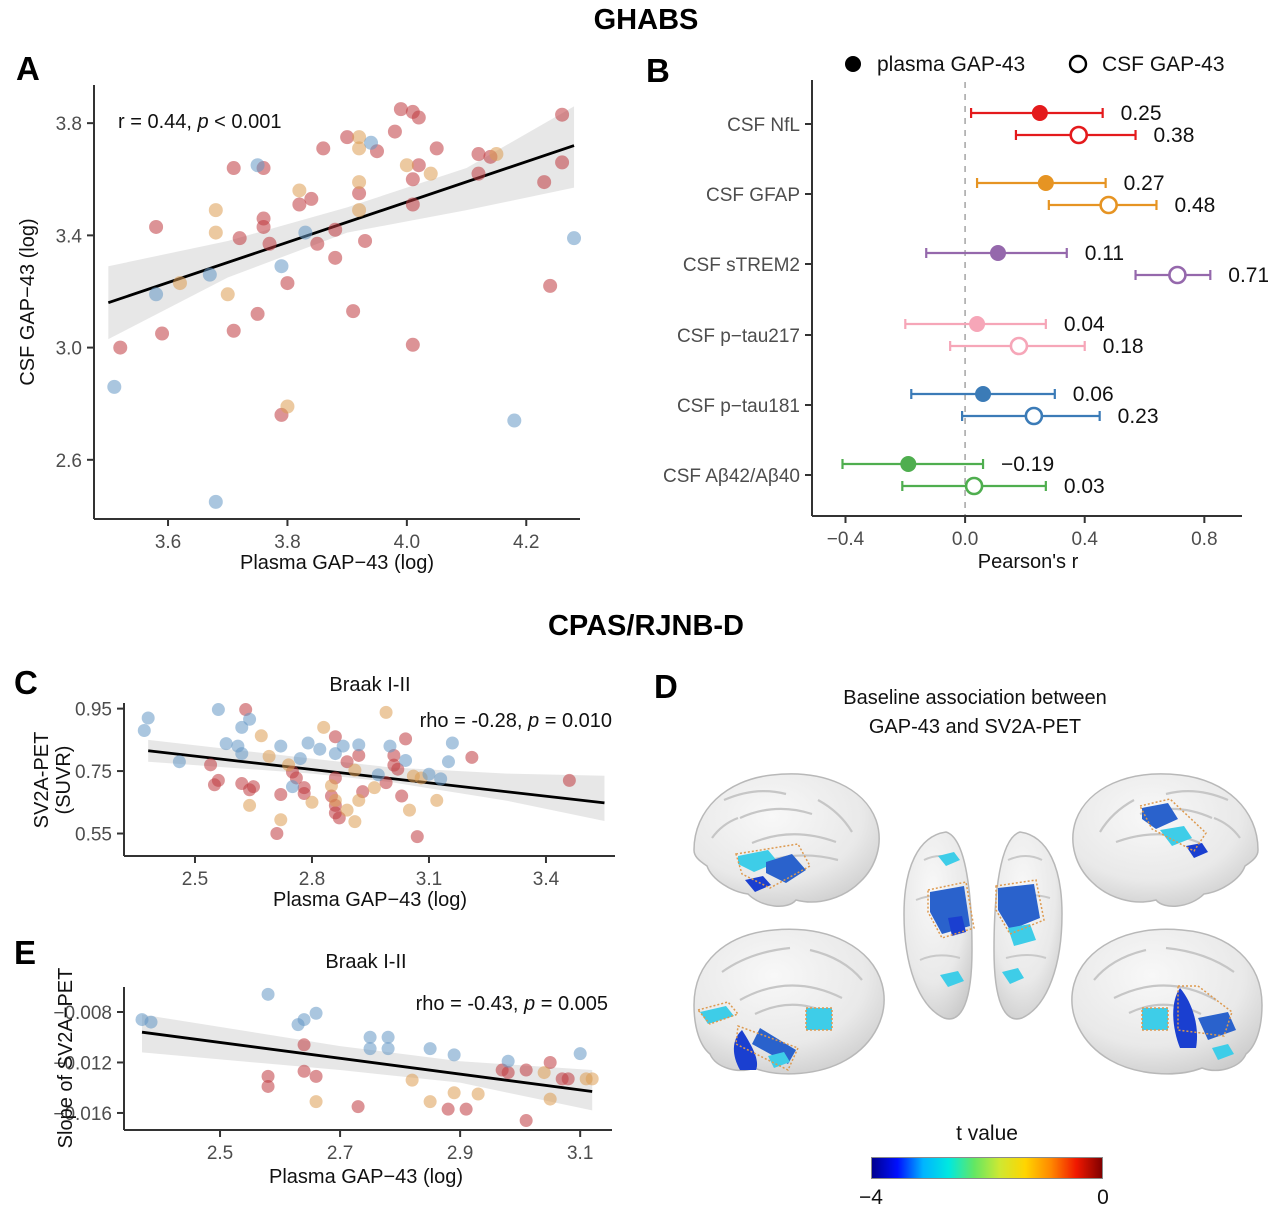  I want to click on y-tick-label: 0.75, so click(93, 772).